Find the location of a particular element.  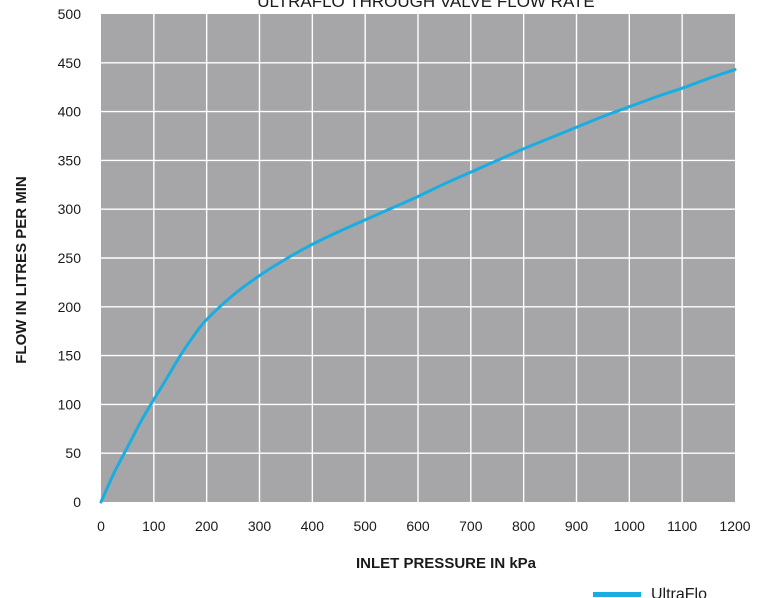

y-tick-label: 50 is located at coordinates (73, 453).